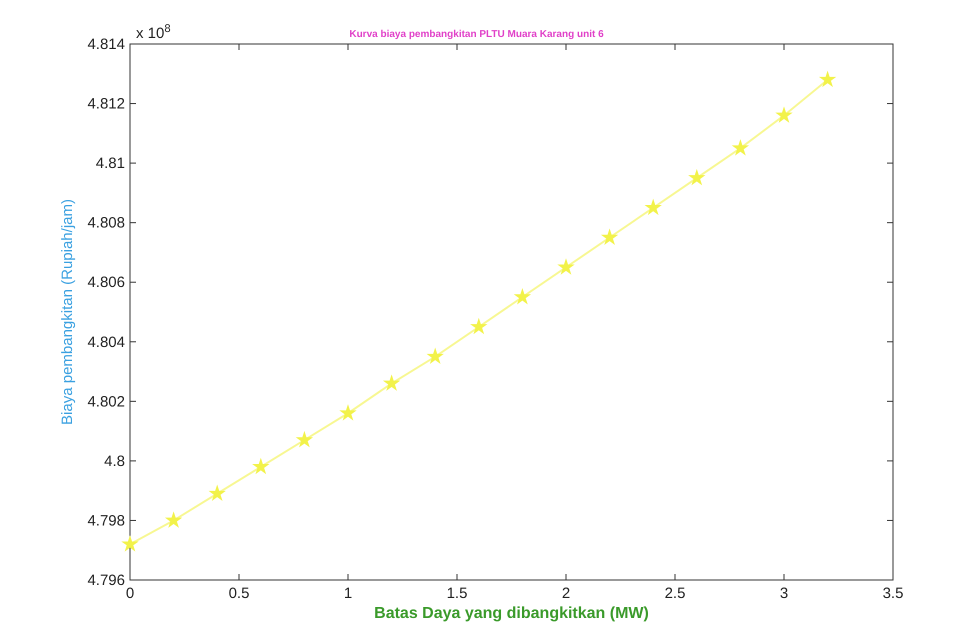 Image resolution: width=976 pixels, height=644 pixels. What do you see at coordinates (457, 593) in the screenshot?
I see `x-tick-label: 1.5` at bounding box center [457, 593].